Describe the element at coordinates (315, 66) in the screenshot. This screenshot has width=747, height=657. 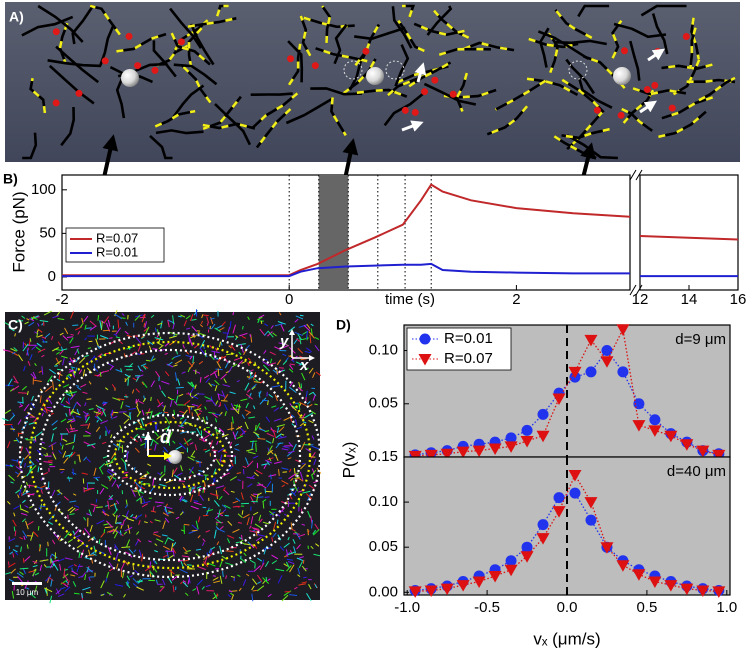
I see `node` at that location.